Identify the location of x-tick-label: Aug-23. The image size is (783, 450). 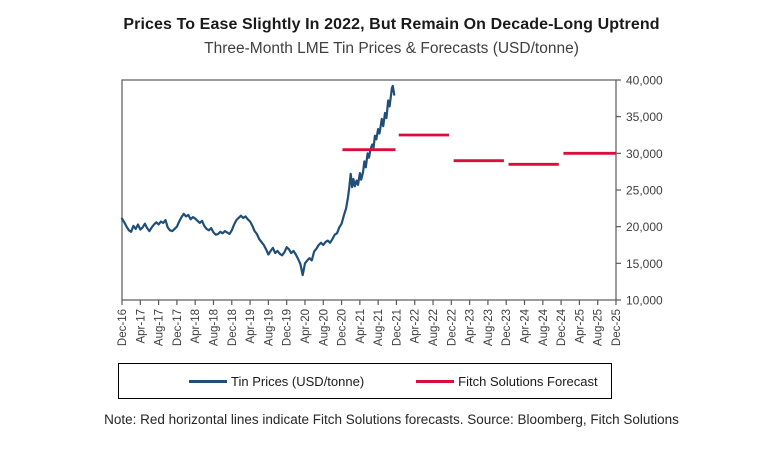
(489, 327).